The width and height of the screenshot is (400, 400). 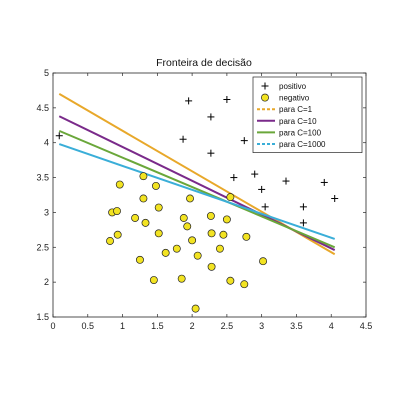 I want to click on y-tick-label-6: 4.5, so click(x=42, y=108).